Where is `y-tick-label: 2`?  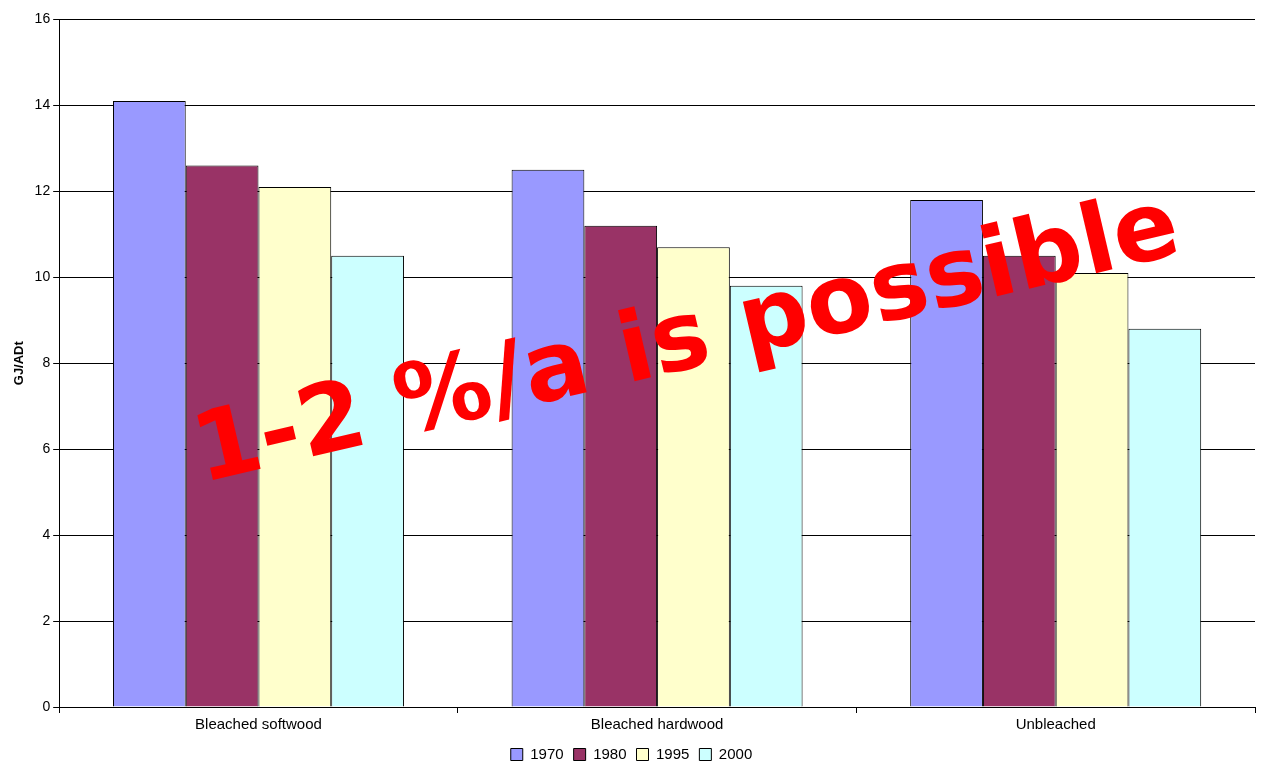 y-tick-label: 2 is located at coordinates (46, 619).